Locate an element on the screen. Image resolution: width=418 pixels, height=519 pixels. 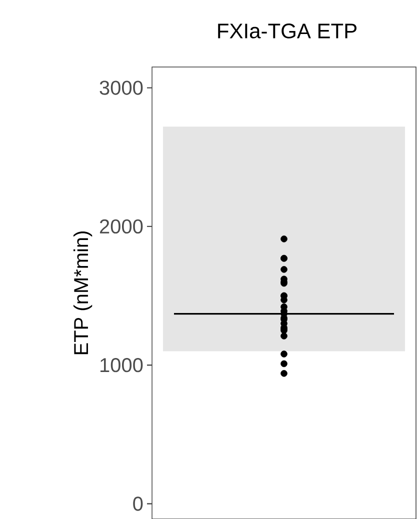
y-tick-label: 1000 is located at coordinates (121, 365).